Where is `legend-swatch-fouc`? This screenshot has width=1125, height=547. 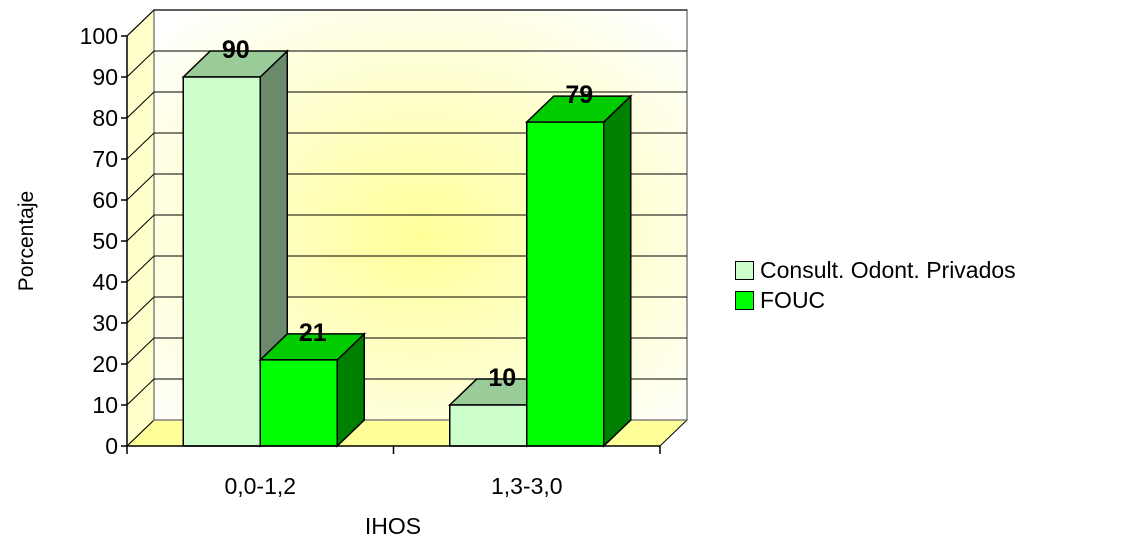
legend-swatch-fouc is located at coordinates (744, 300).